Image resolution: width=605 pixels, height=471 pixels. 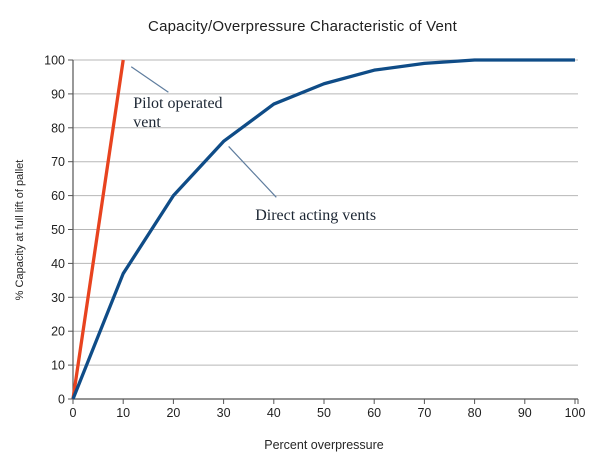 I want to click on x-axis-title: Percent overpressure, so click(x=324, y=445).